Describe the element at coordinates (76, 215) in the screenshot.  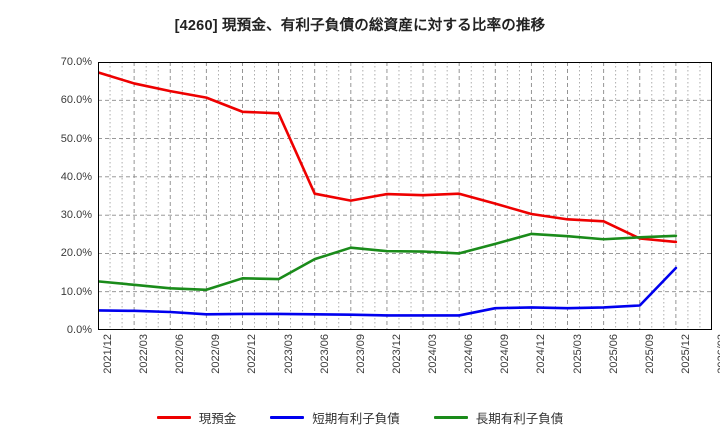
I see `y-tick-label: 30.0%` at that location.